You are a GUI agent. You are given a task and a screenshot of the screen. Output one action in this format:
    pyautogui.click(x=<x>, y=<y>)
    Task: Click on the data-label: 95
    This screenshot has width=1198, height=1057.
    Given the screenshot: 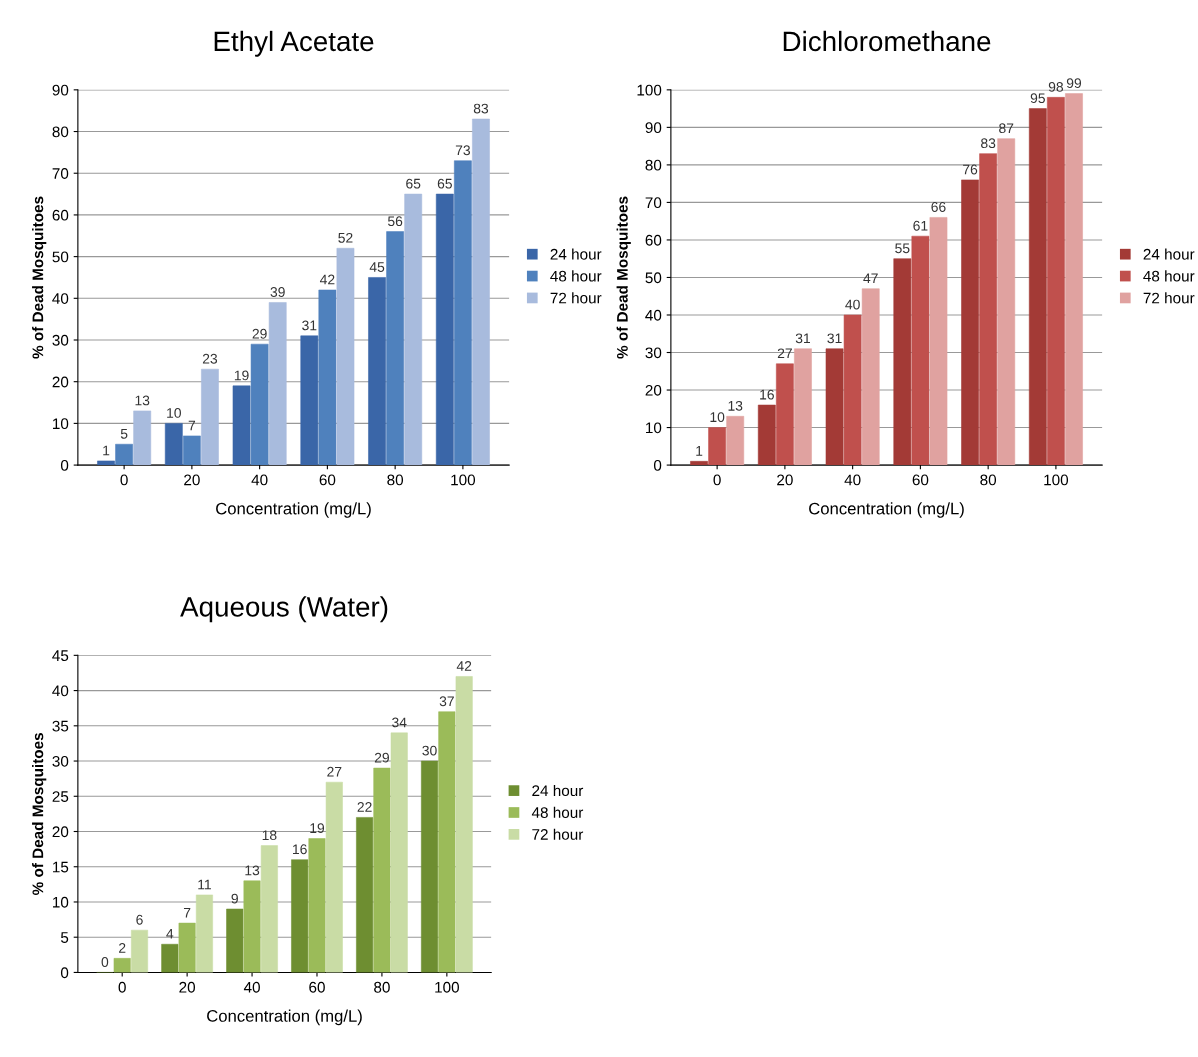 What is the action you would take?
    pyautogui.click(x=1037, y=98)
    